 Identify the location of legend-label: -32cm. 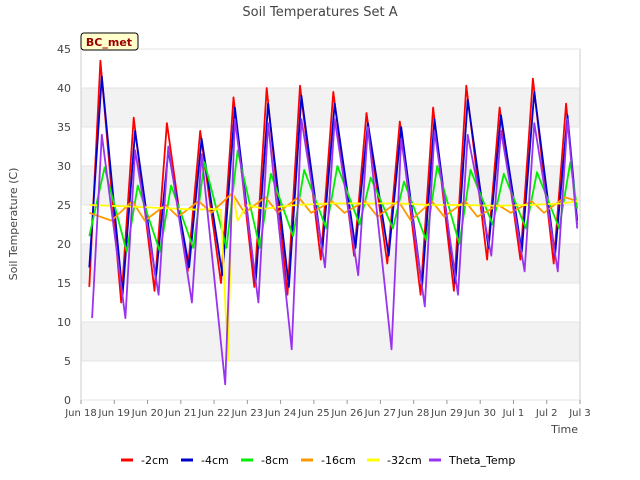
(404, 460).